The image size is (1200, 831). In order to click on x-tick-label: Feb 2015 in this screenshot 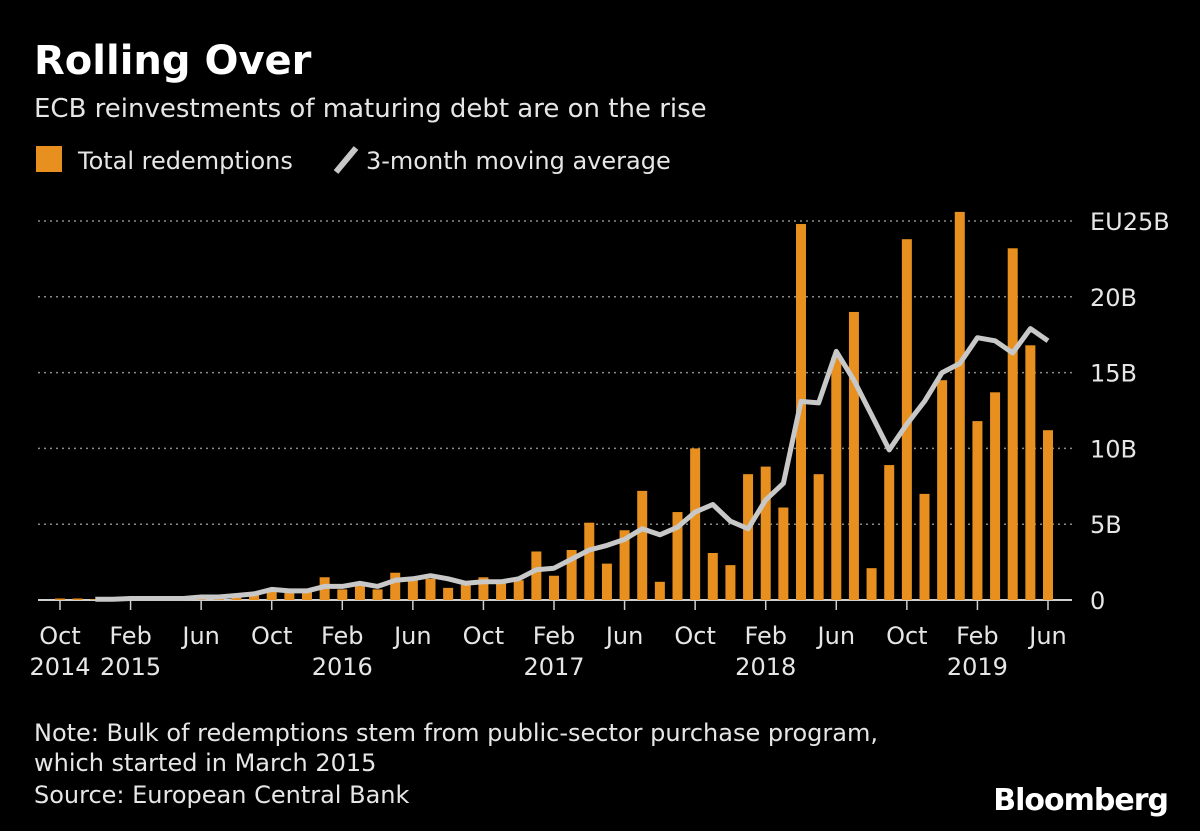, I will do `click(130, 651)`.